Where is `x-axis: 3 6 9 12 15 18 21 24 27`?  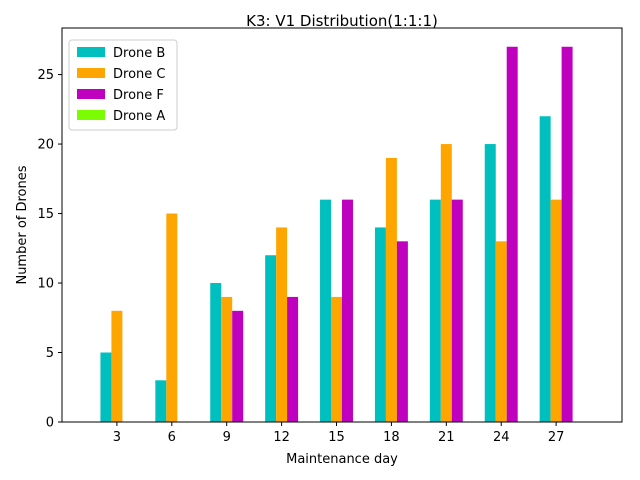 x-axis: 3 6 9 12 15 18 21 24 27 is located at coordinates (339, 433).